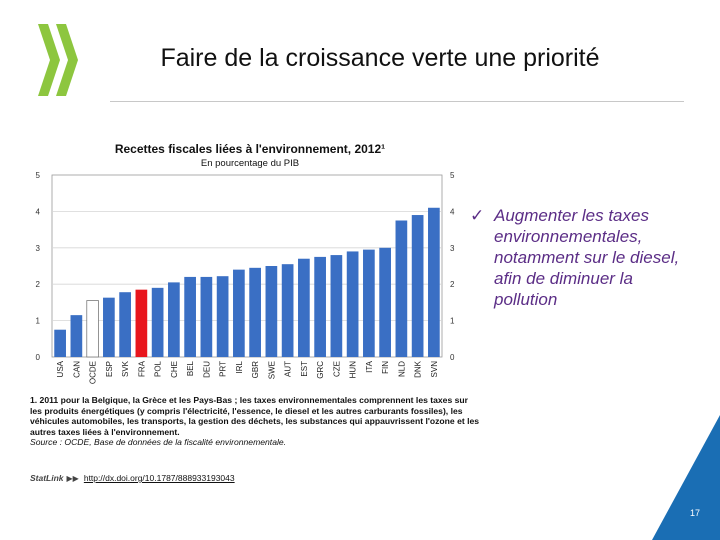  I want to click on bar-ocde, so click(92, 329).